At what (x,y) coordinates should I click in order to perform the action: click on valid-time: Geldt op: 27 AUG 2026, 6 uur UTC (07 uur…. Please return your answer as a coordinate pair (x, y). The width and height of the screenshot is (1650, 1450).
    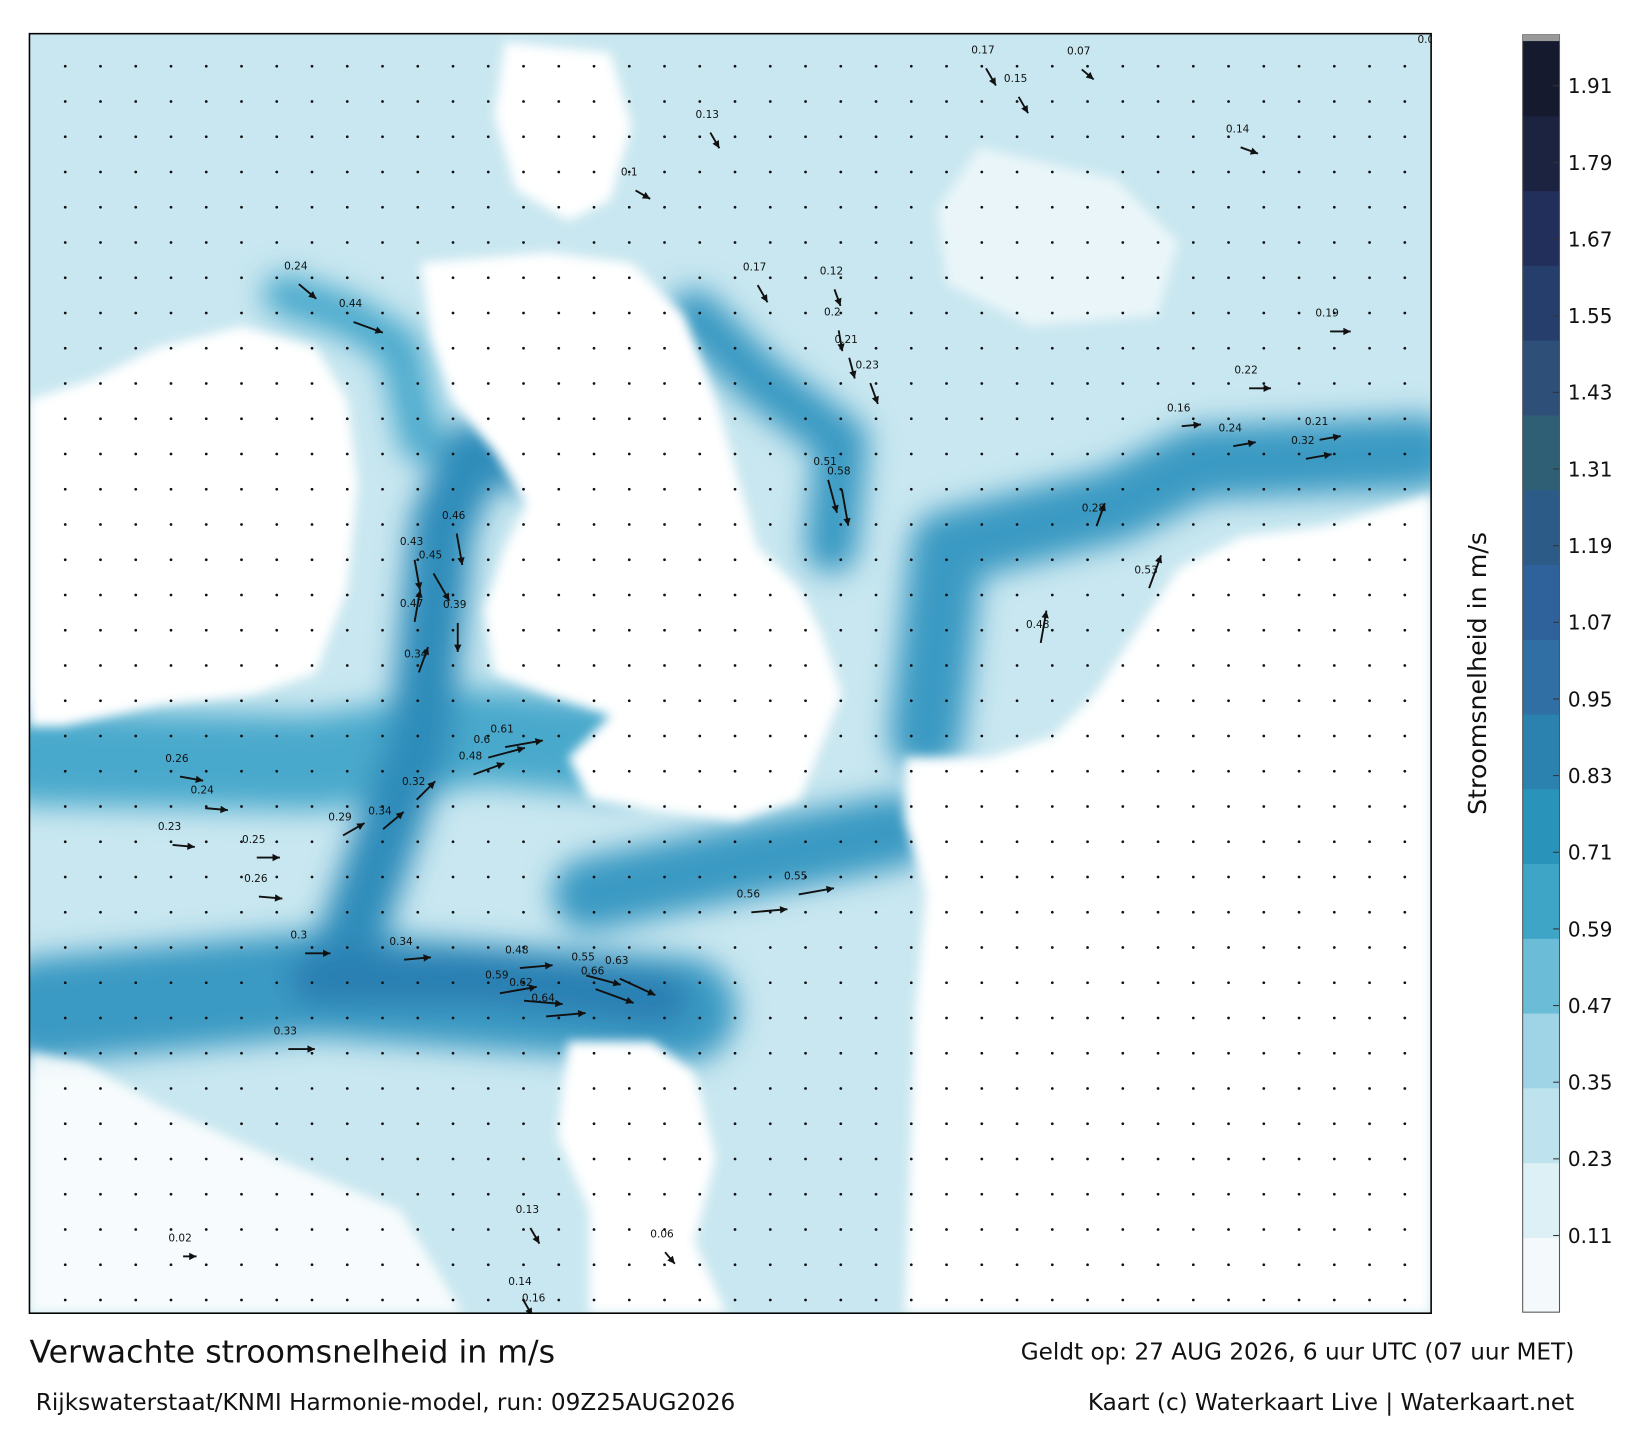
    Looking at the image, I should click on (1297, 1353).